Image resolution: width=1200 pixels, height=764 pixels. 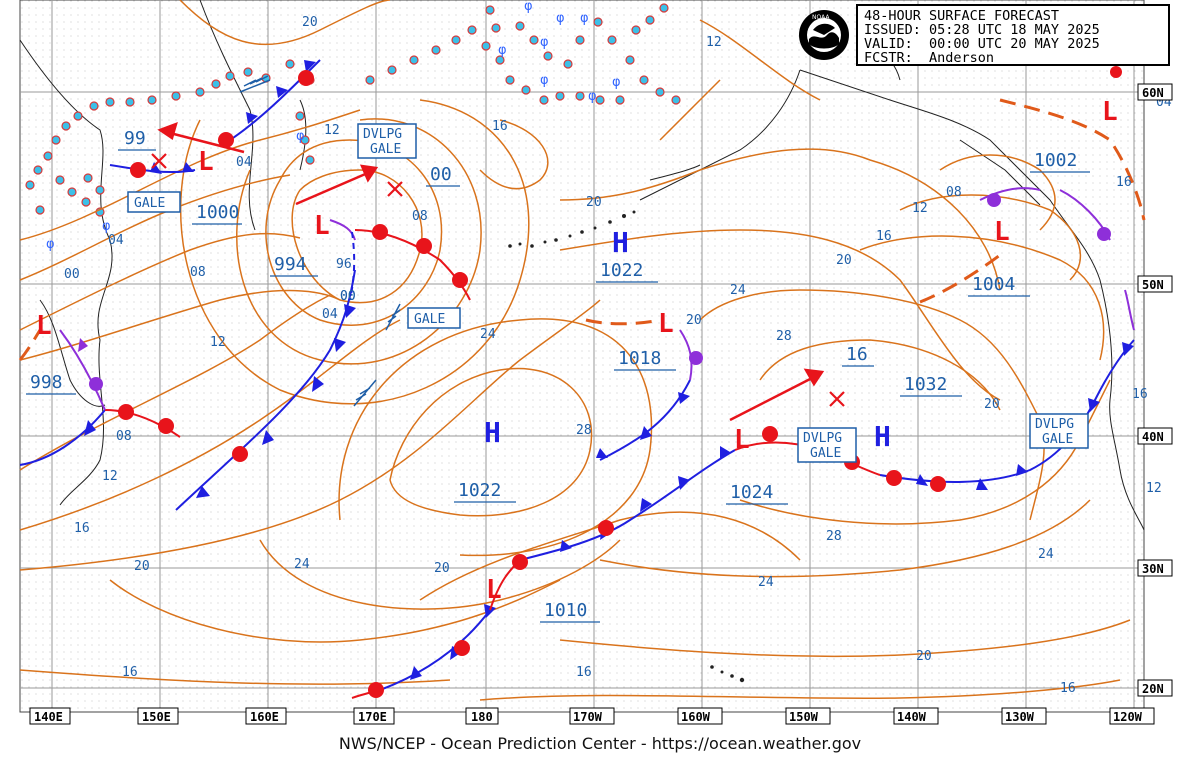 What do you see at coordinates (441, 174) in the screenshot?
I see `pressure-value: 00` at bounding box center [441, 174].